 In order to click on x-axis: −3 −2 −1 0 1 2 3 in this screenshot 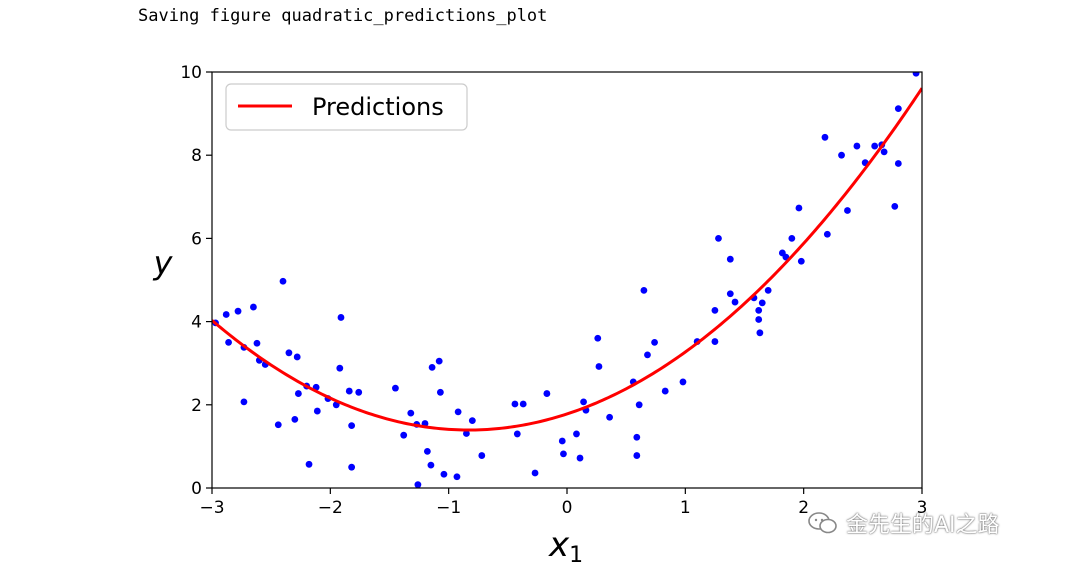, I will do `click(563, 503)`.